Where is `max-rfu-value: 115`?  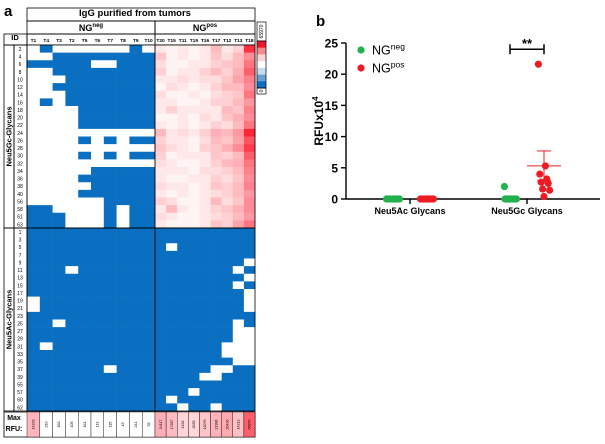
max-rfu-value: 115 is located at coordinates (110, 425).